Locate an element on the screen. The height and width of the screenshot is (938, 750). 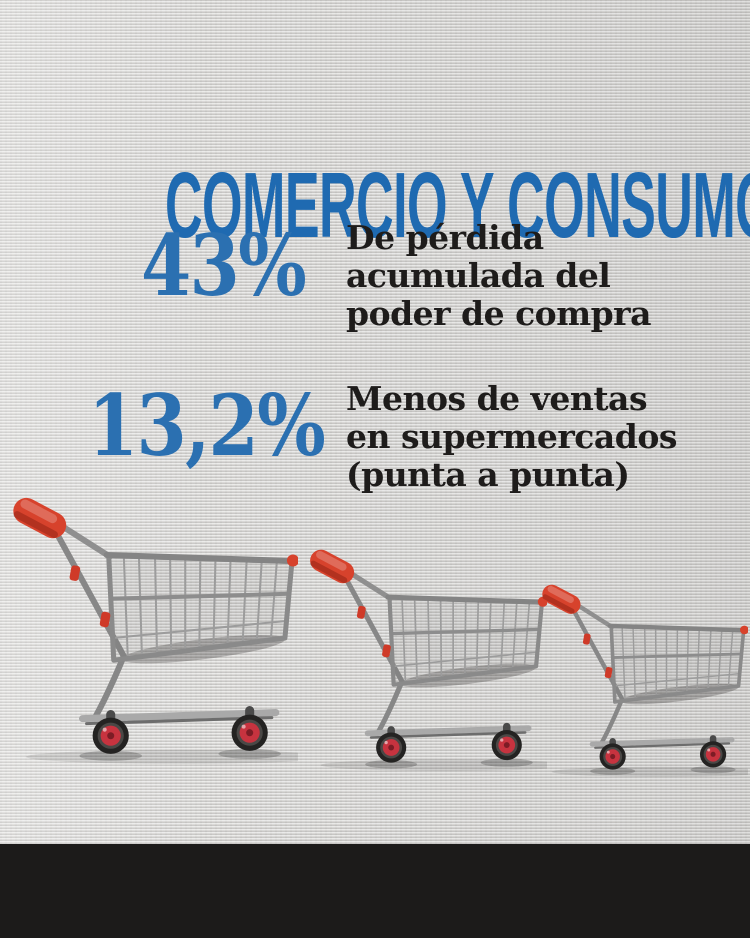
stat-description-line: poder de compra is located at coordinates (498, 313).